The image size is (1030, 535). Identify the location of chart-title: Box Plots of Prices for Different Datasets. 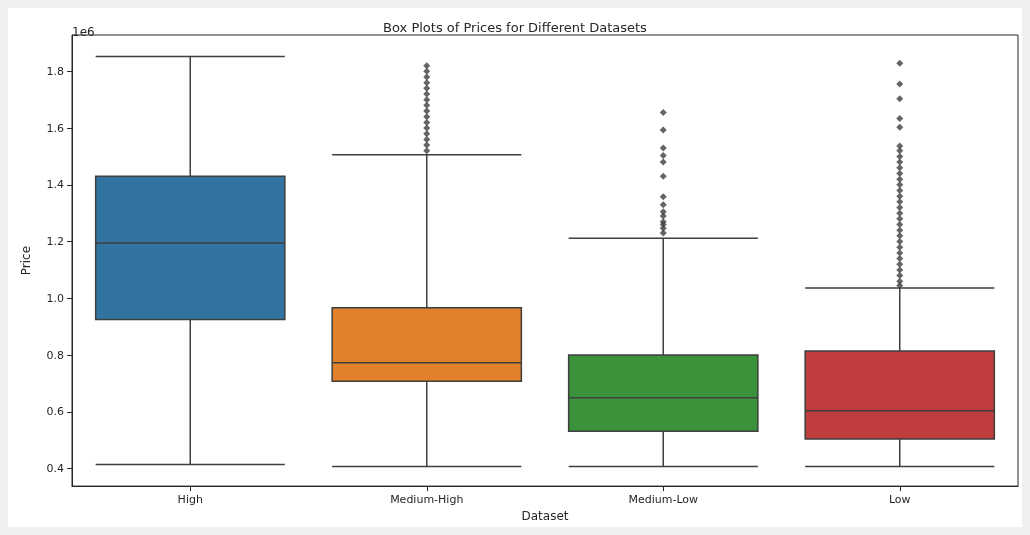
(515, 27).